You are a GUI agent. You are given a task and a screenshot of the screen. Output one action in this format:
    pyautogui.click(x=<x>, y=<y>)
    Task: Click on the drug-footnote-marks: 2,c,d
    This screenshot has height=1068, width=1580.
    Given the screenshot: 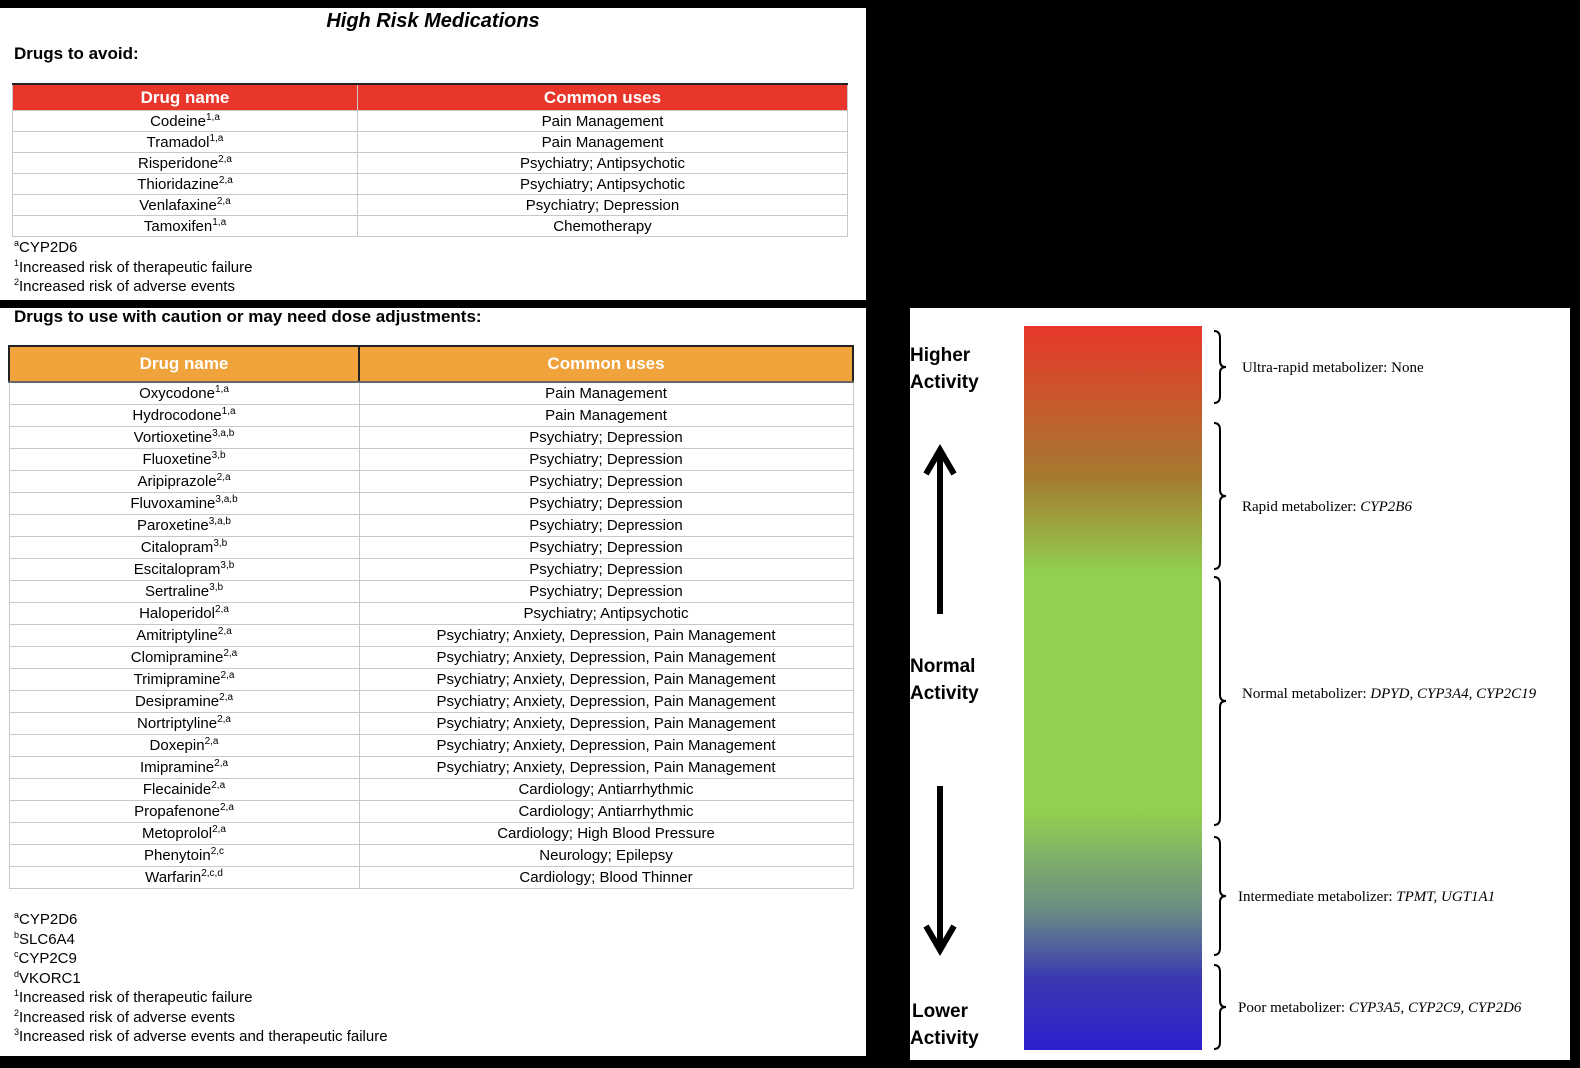 What is the action you would take?
    pyautogui.click(x=212, y=873)
    